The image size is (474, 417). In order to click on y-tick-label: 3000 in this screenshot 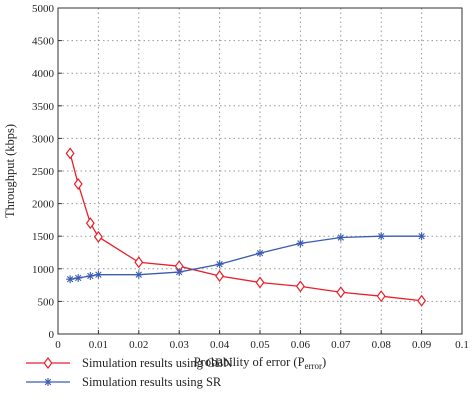, I will do `click(43, 139)`.